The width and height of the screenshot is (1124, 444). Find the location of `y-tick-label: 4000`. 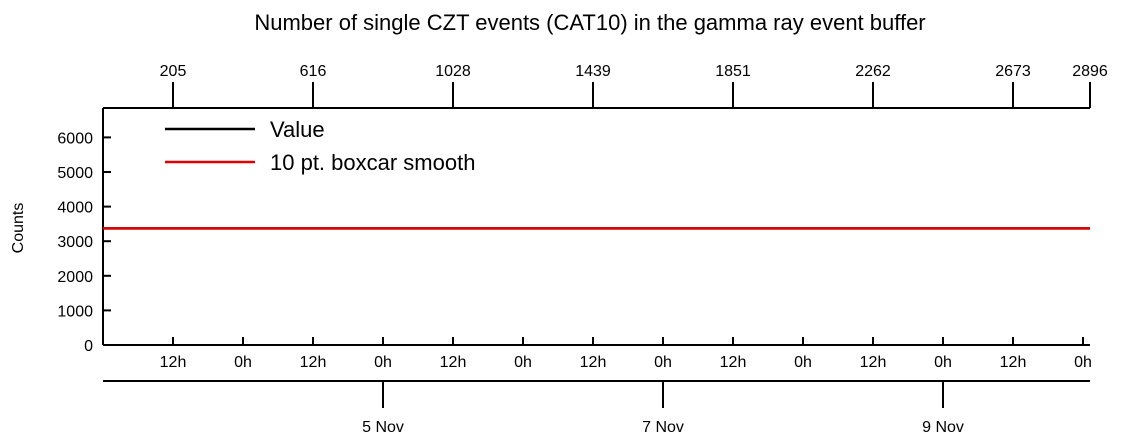

y-tick-label: 4000 is located at coordinates (75, 208).